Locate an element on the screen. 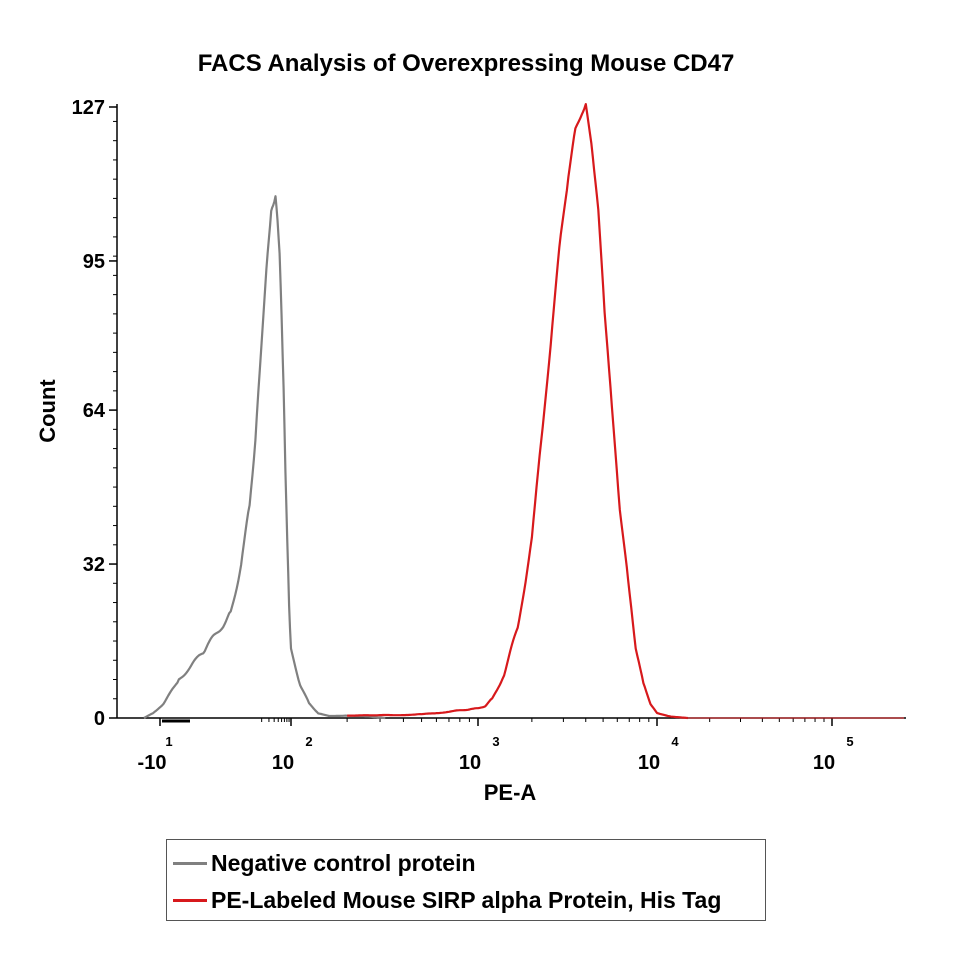 Image resolution: width=965 pixels, height=965 pixels. x-tick-exponent-0: 1 is located at coordinates (168, 741).